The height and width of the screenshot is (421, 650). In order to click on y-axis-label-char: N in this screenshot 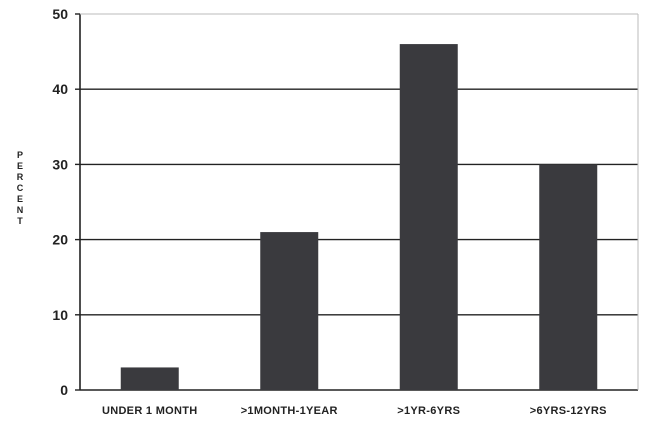, I will do `click(20, 210)`.